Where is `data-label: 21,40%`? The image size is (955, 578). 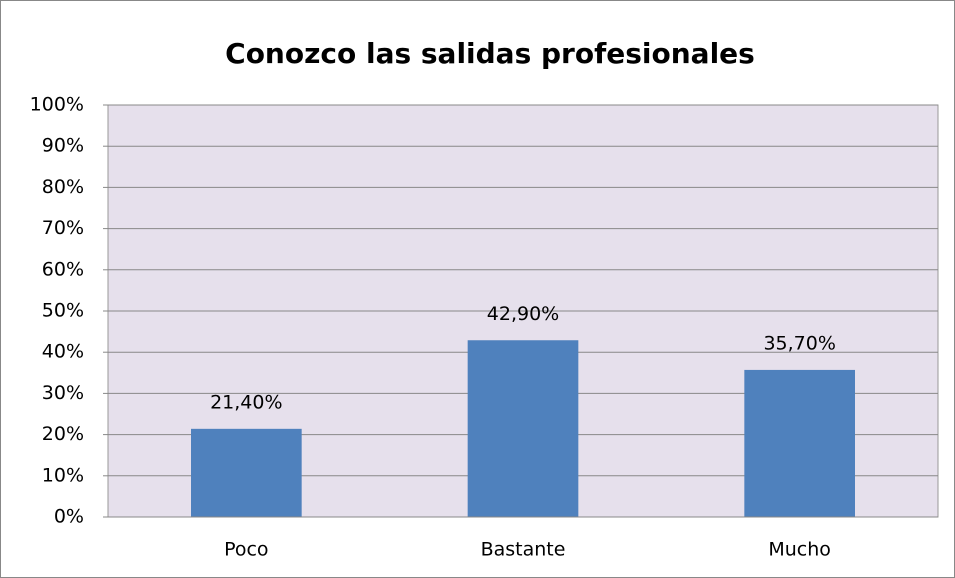 data-label: 21,40% is located at coordinates (246, 402).